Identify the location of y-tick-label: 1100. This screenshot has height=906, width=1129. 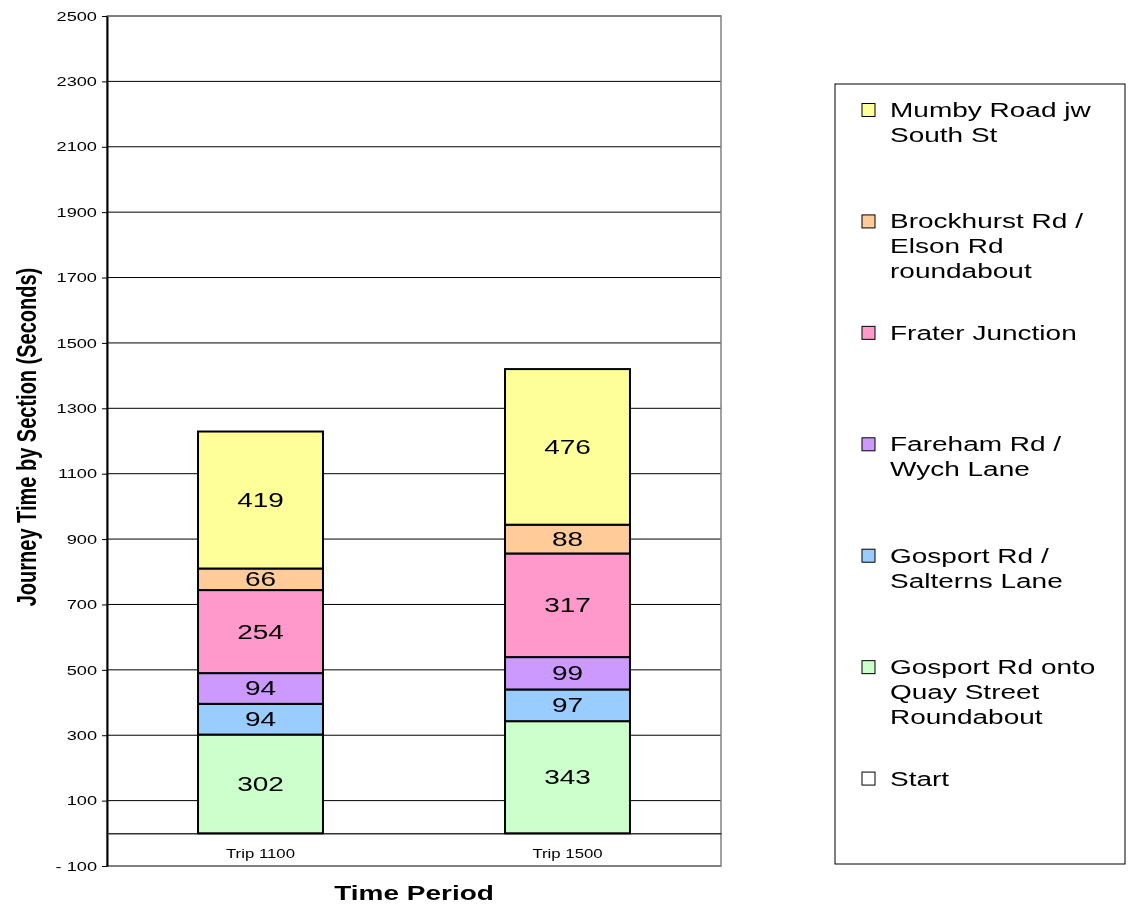
(77, 473).